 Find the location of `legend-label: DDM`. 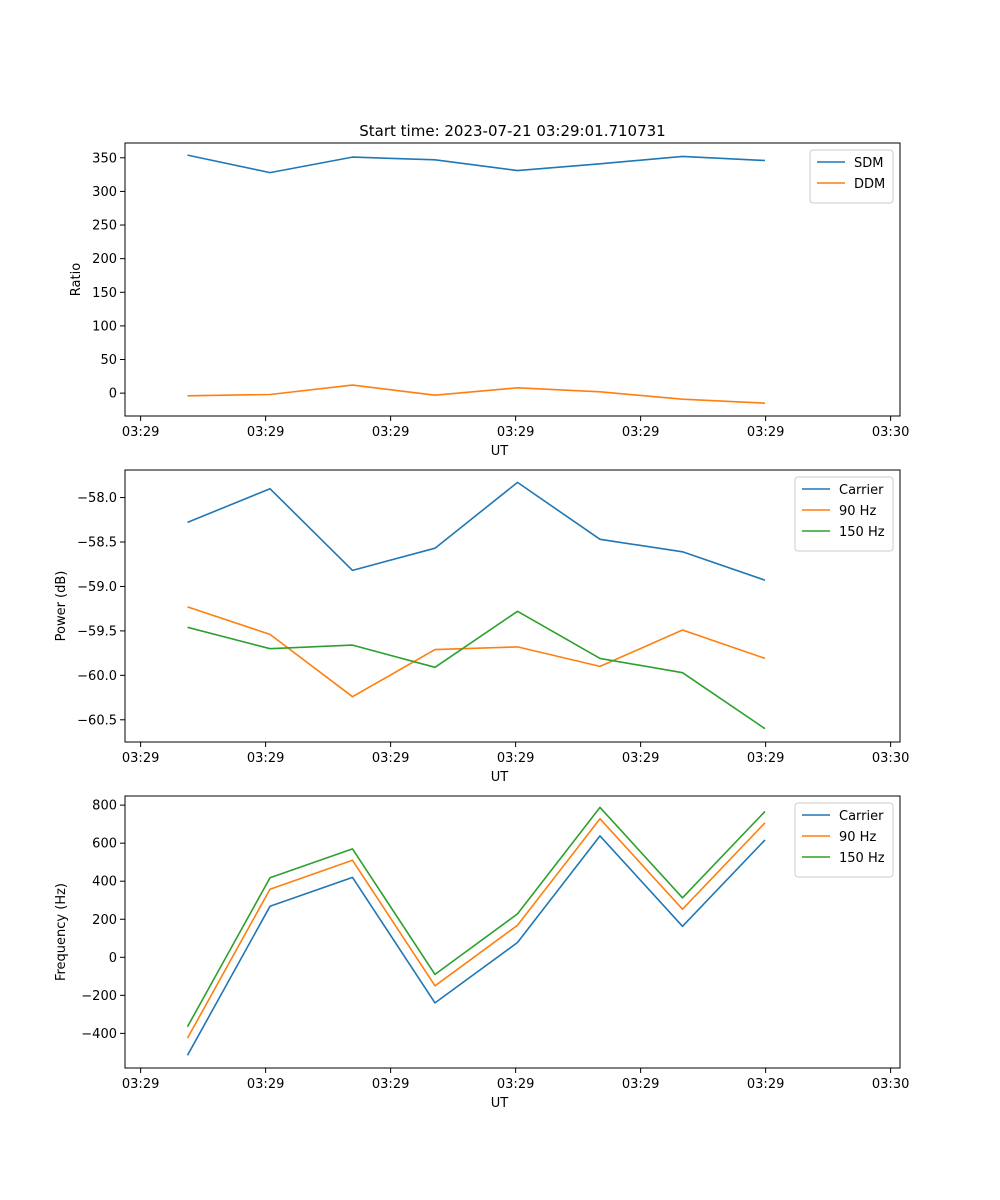

legend-label: DDM is located at coordinates (869, 184).